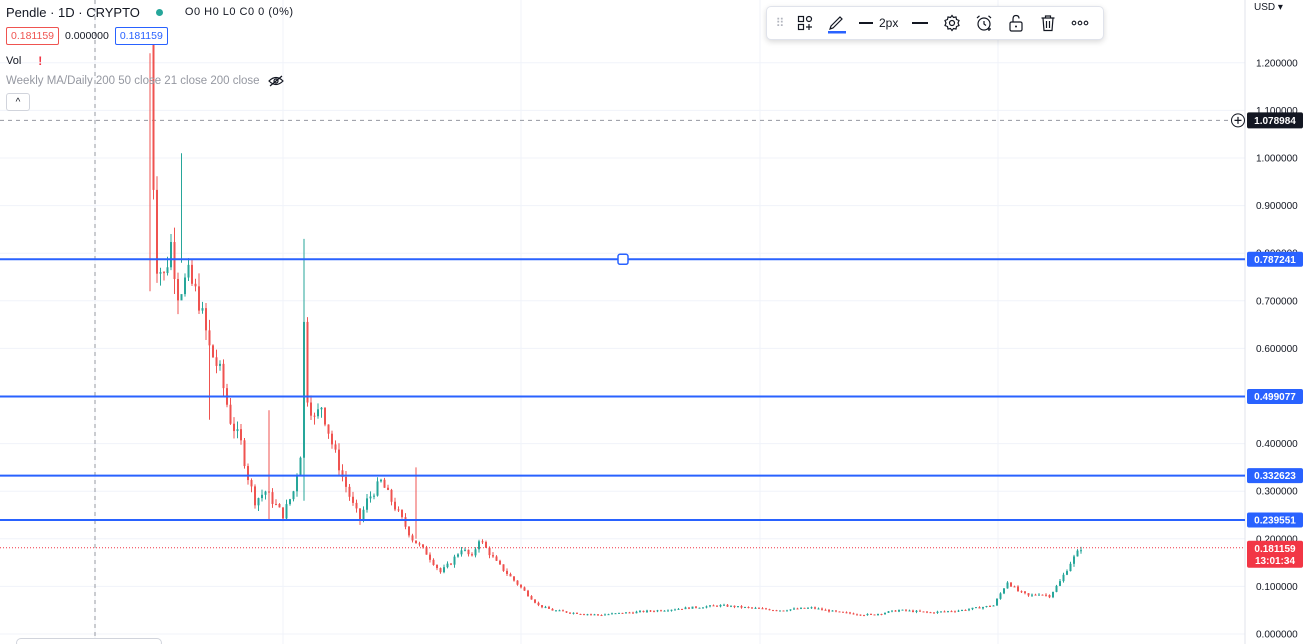 This screenshot has height=644, width=1310. What do you see at coordinates (878, 23) in the screenshot?
I see `line-width-icon: 2px` at bounding box center [878, 23].